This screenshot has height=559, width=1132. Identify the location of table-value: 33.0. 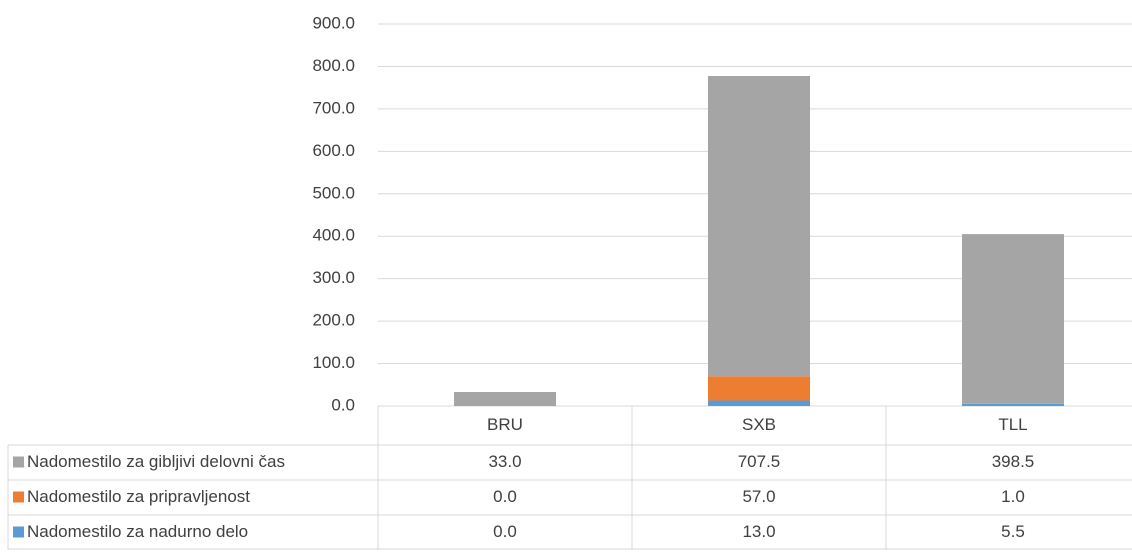
(504, 461).